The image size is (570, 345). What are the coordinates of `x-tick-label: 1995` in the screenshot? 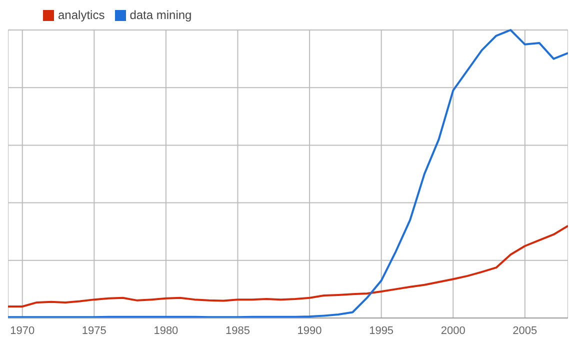 It's located at (381, 330).